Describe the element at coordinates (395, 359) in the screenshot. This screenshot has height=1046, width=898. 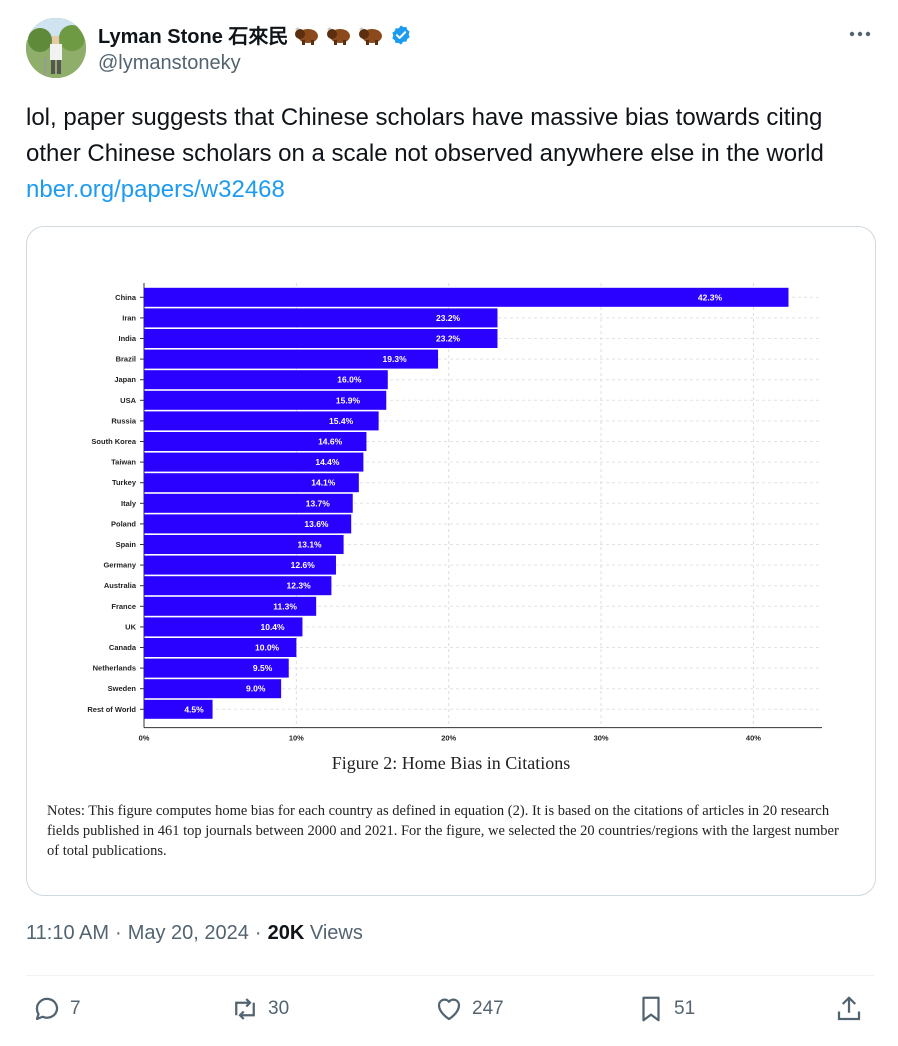
I see `data-label: 19.3%` at that location.